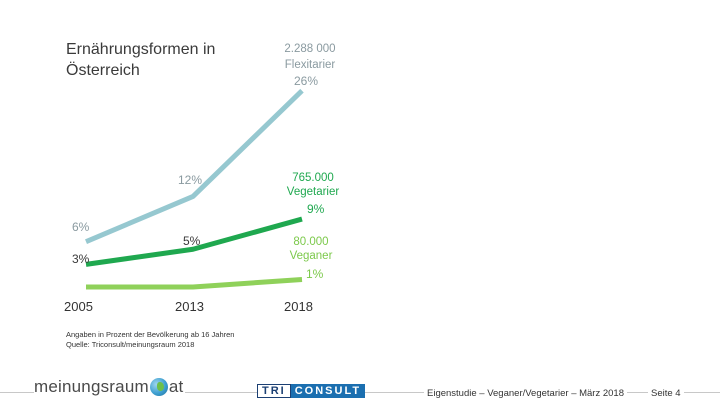  What do you see at coordinates (306, 81) in the screenshot?
I see `point-label-flexitarier-2018: 26%` at bounding box center [306, 81].